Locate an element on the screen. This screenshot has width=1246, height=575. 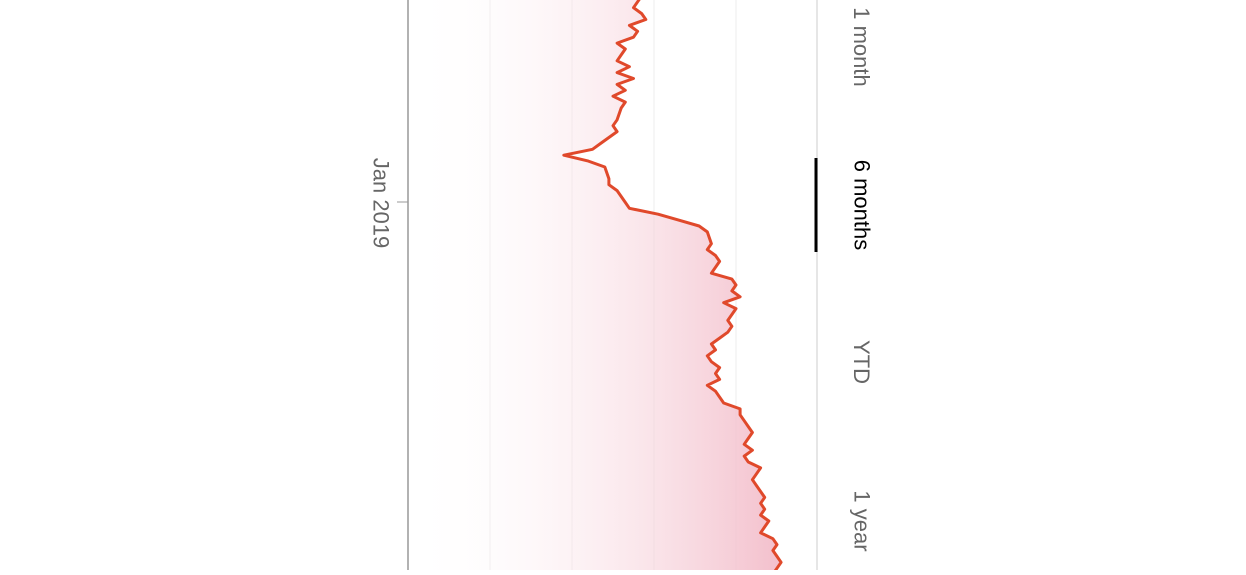
range-option-ytd: YTD is located at coordinates (861, 362).